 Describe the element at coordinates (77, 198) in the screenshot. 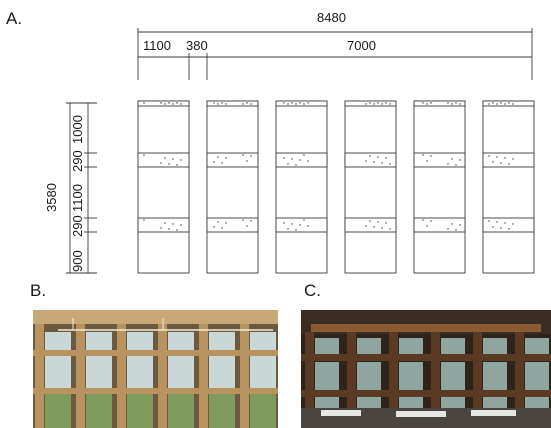

I see `height-label-1100: 1100` at that location.